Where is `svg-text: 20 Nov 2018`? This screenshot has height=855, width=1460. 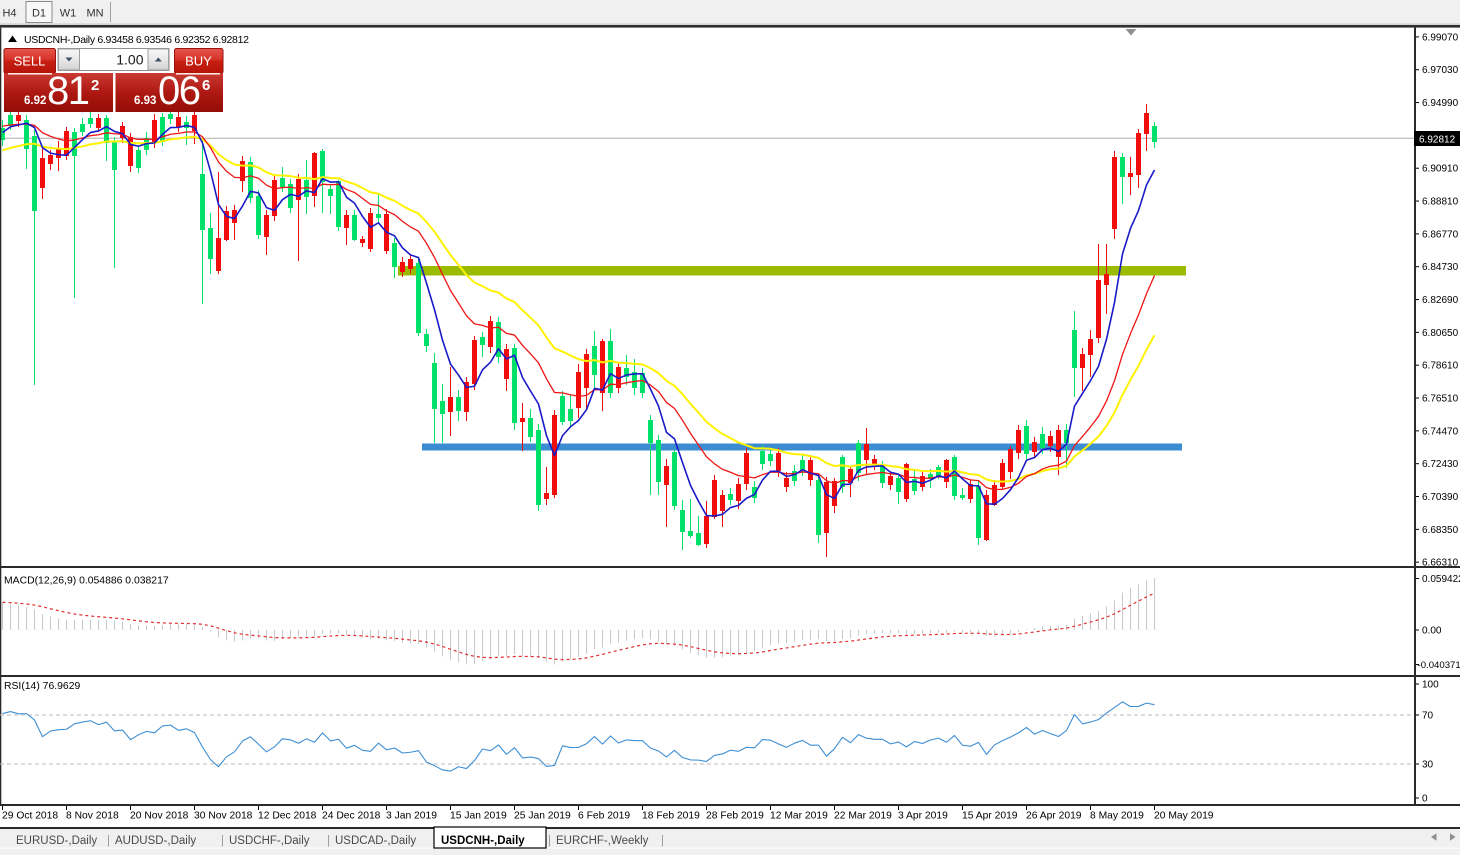 svg-text: 20 Nov 2018 is located at coordinates (159, 816).